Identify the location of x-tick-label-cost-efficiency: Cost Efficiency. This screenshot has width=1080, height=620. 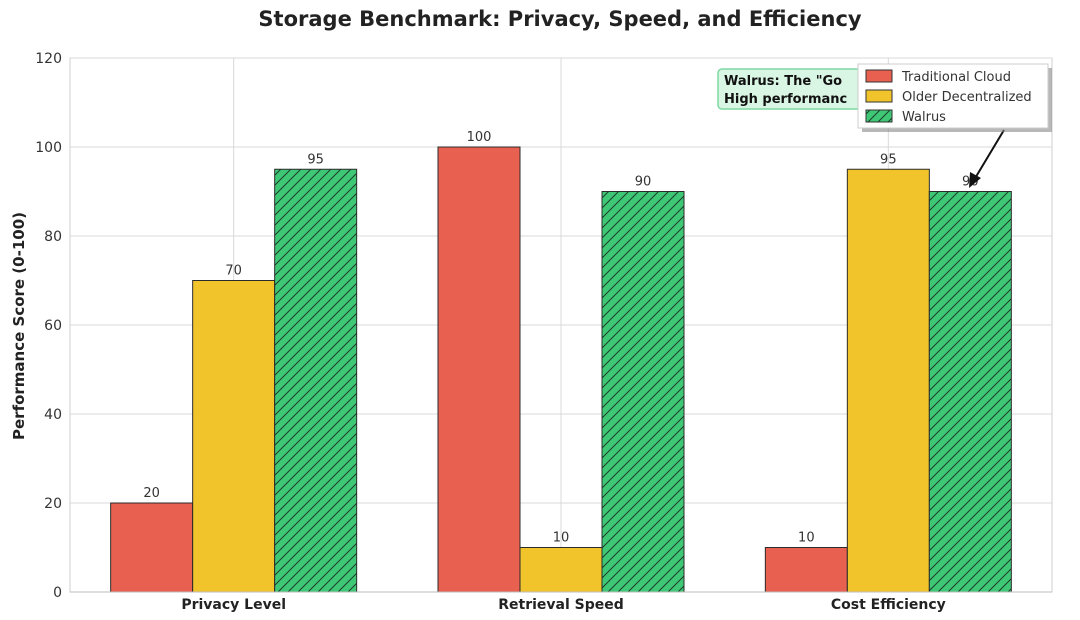
(888, 605).